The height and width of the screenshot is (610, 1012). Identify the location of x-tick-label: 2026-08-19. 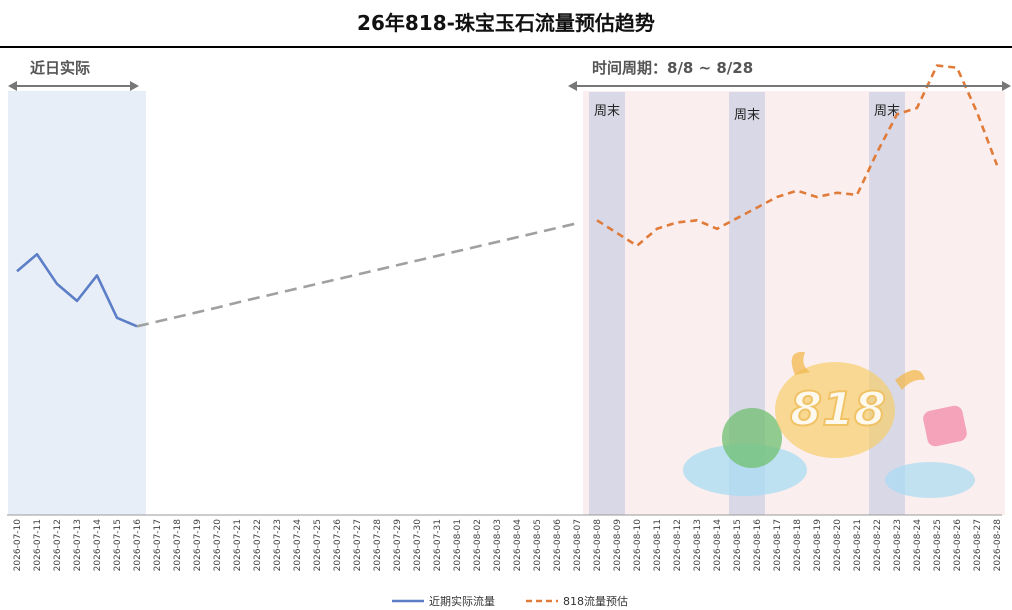
(818, 545).